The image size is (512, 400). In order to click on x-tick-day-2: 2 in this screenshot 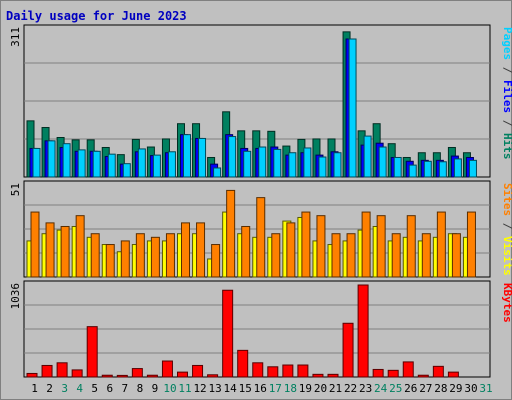, I will do `click(49, 388)`.